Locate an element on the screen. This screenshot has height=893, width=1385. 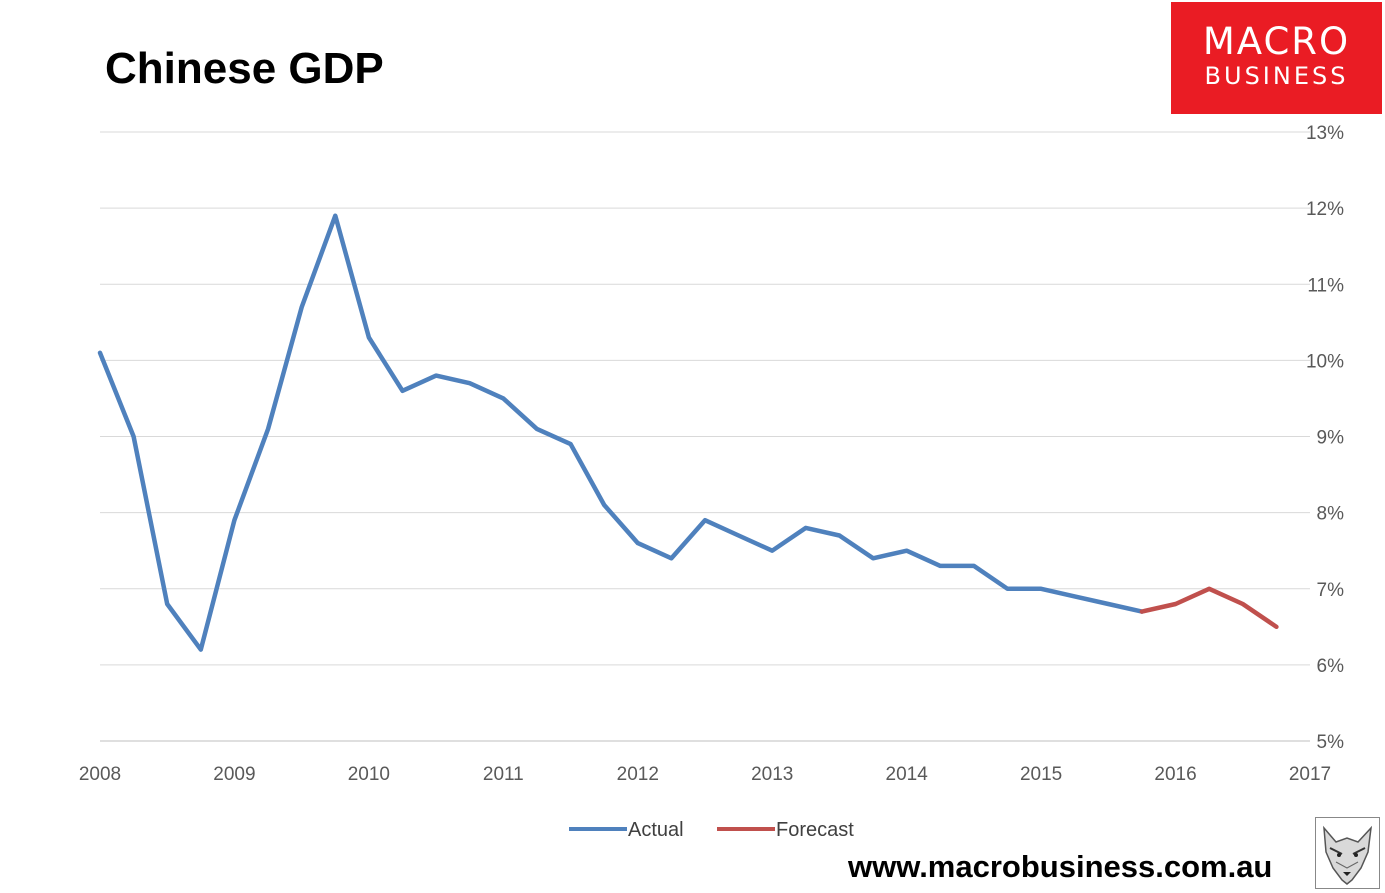
y-tick-label: 9% is located at coordinates (1331, 438).